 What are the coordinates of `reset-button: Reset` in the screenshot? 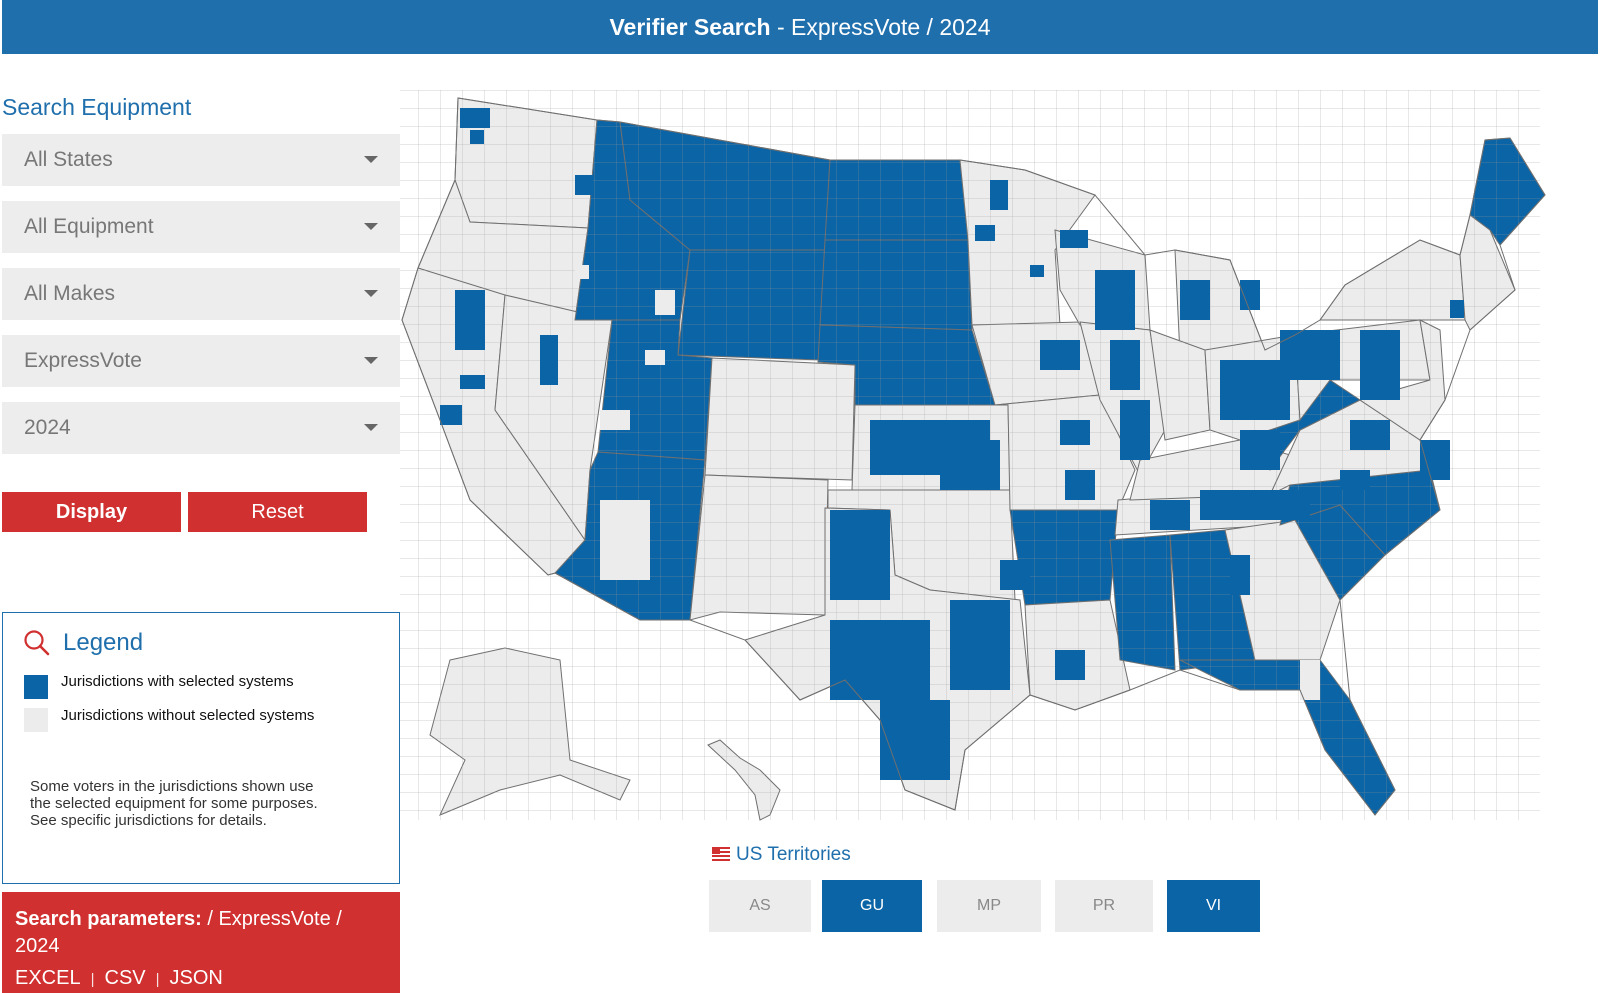 It's located at (277, 512).